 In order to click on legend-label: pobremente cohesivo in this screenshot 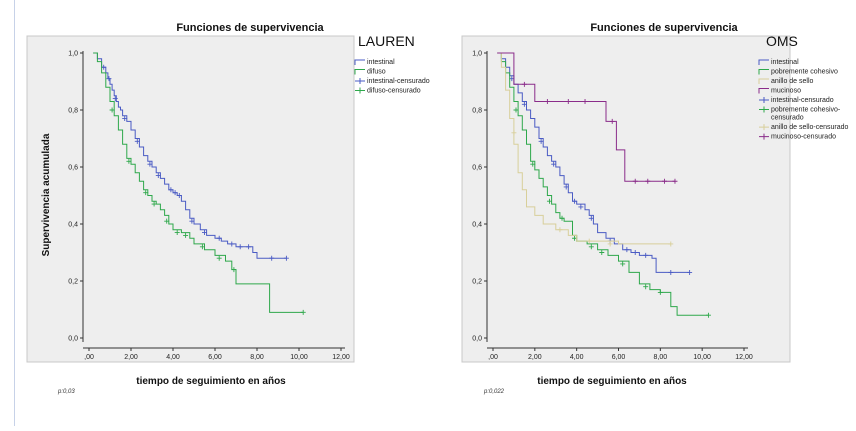, I will do `click(804, 72)`.